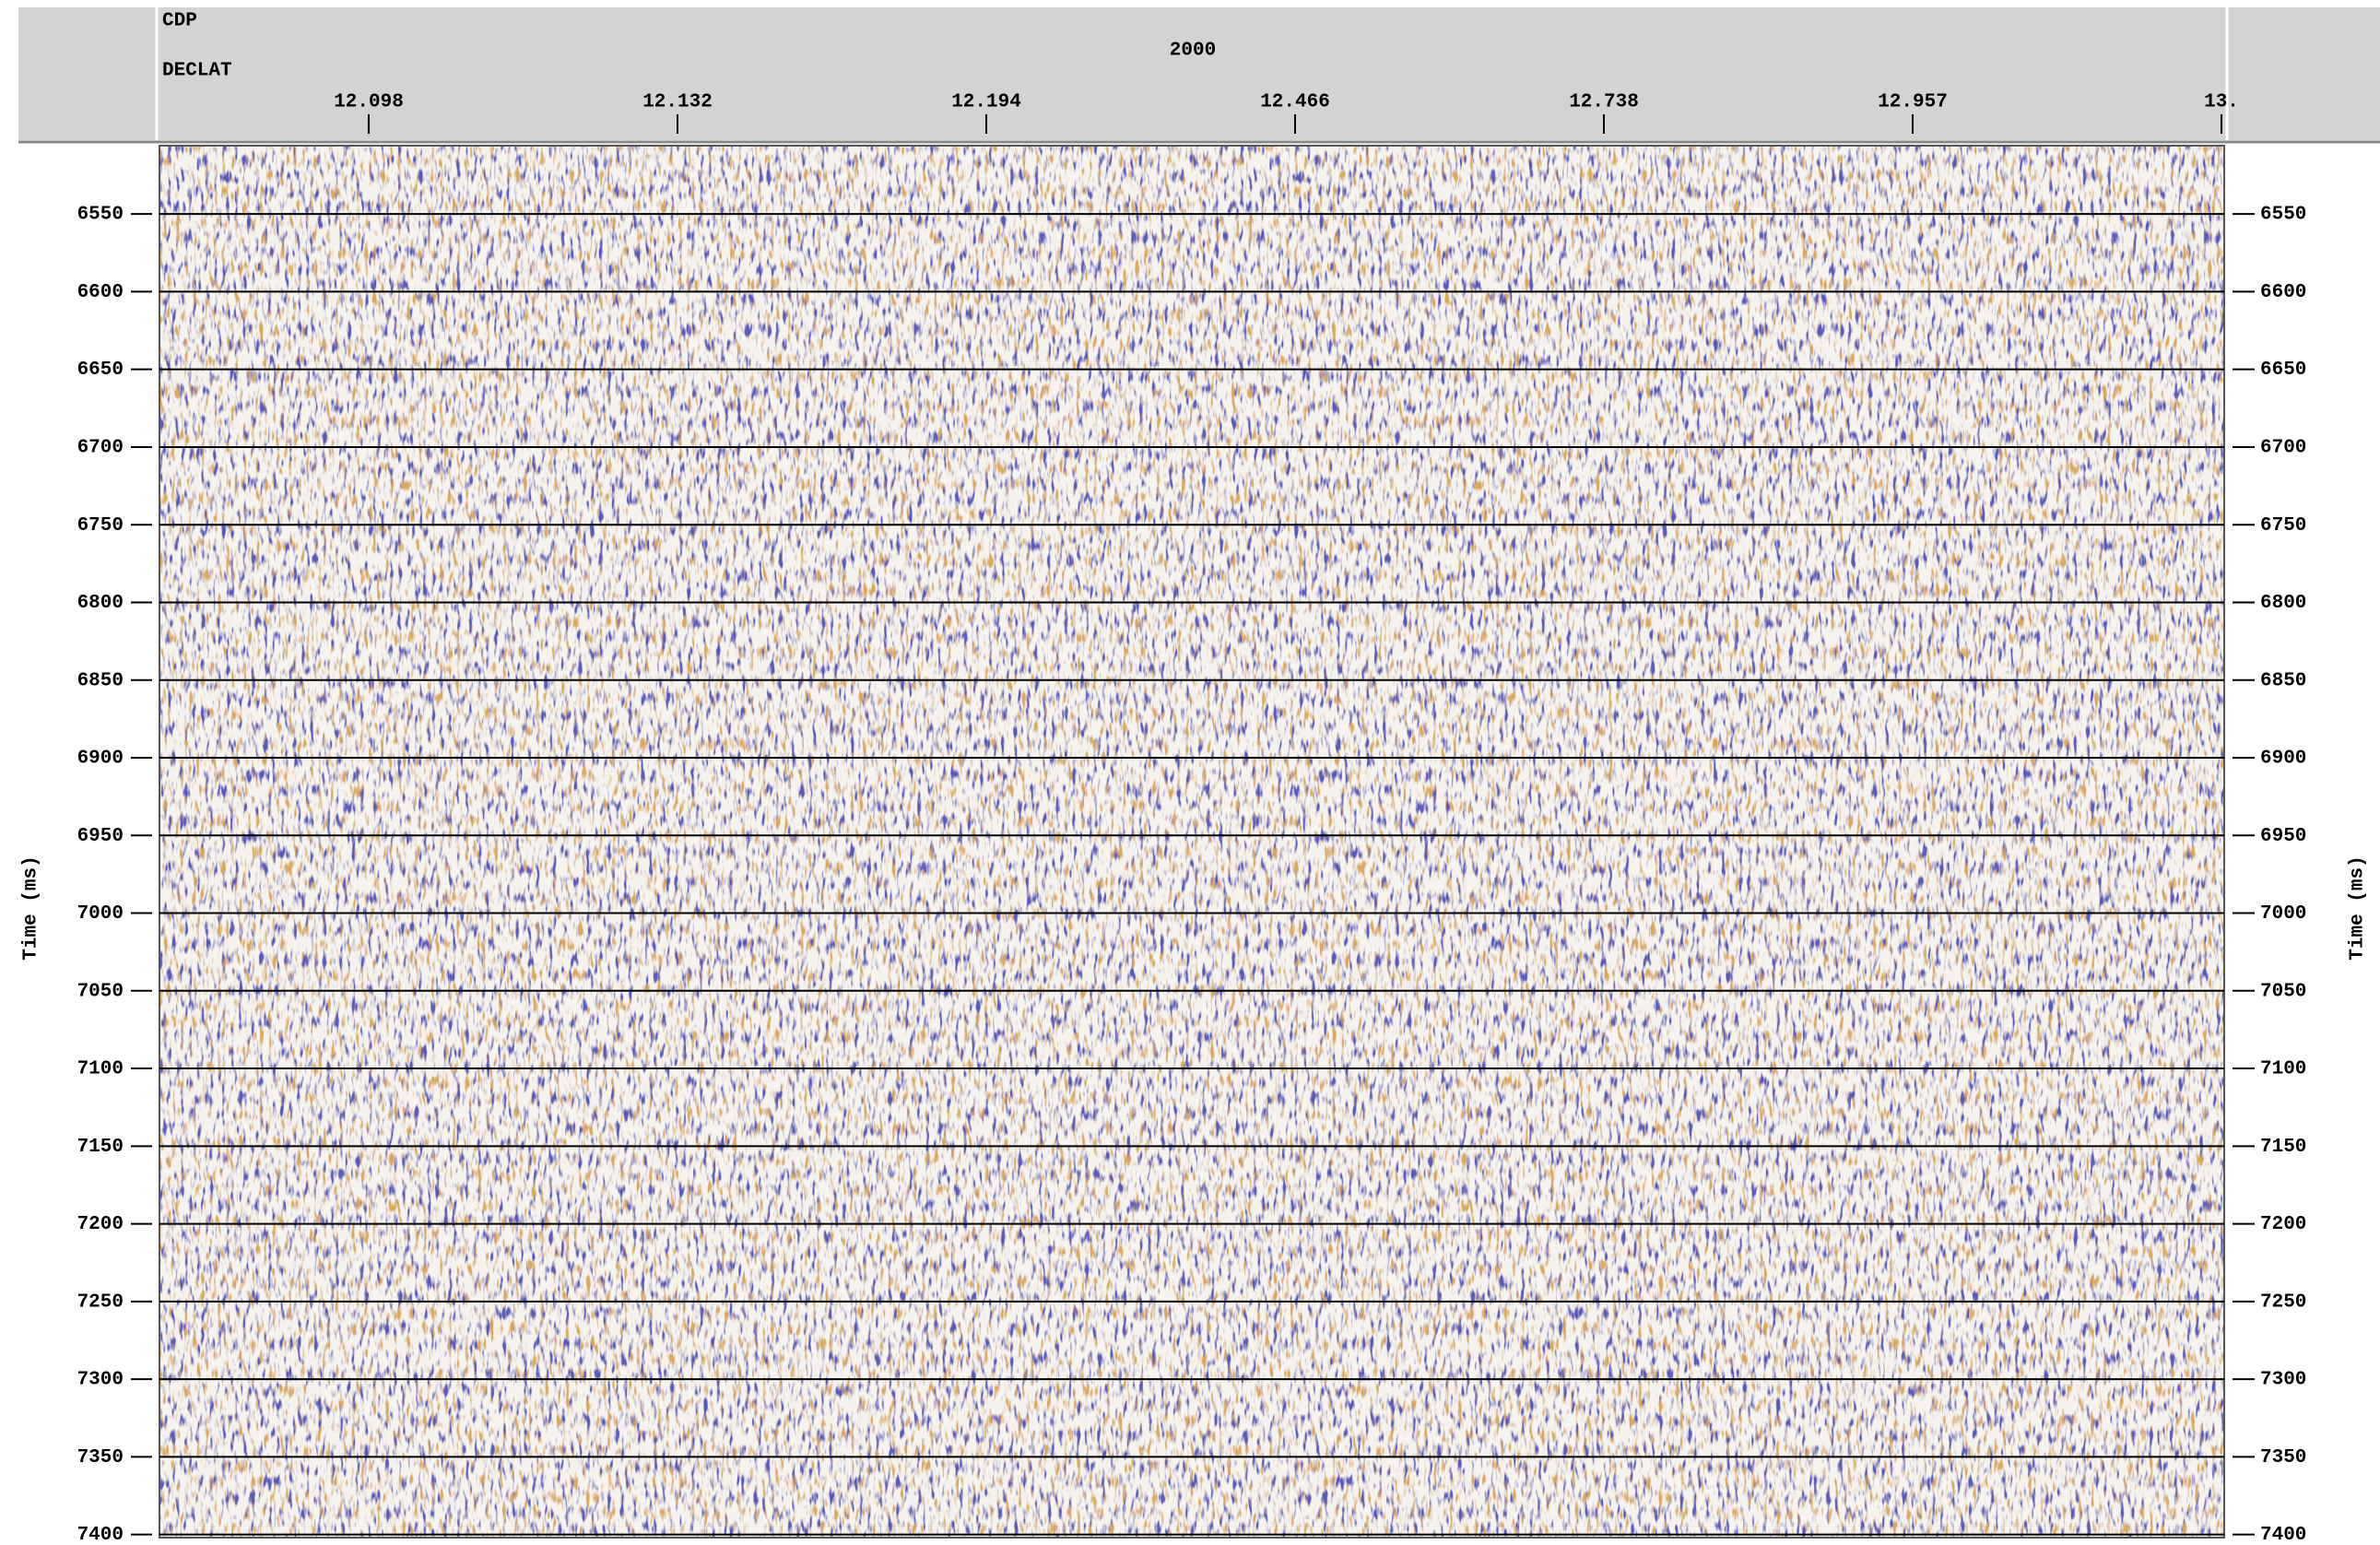 The height and width of the screenshot is (1545, 2380). I want to click on x-tick-label: 12.098, so click(369, 102).